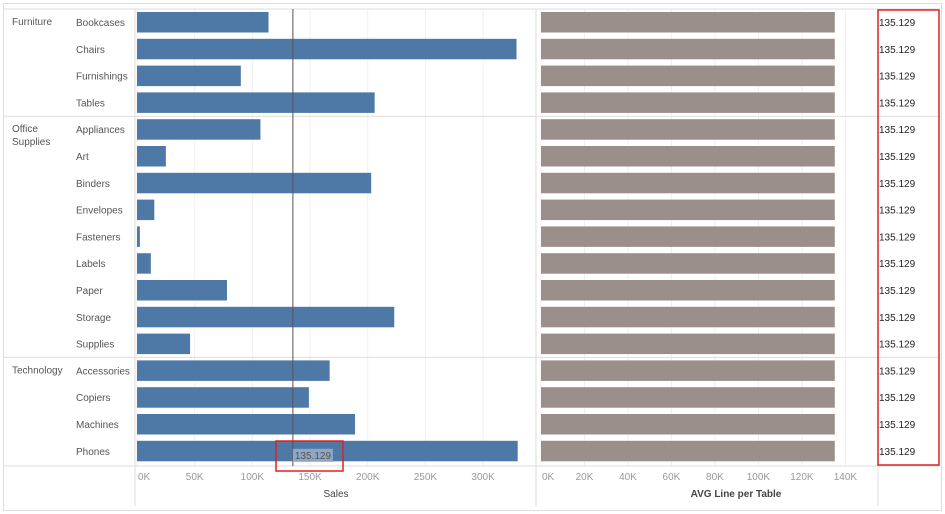  I want to click on category-label: Envelopes, so click(99, 211).